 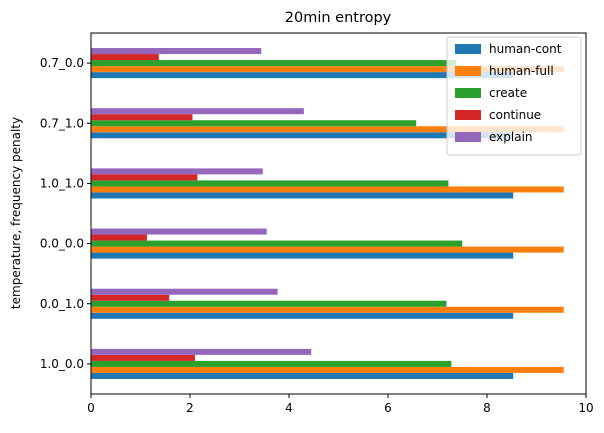 What do you see at coordinates (521, 71) in the screenshot?
I see `legend-label-human-full: human-full` at bounding box center [521, 71].